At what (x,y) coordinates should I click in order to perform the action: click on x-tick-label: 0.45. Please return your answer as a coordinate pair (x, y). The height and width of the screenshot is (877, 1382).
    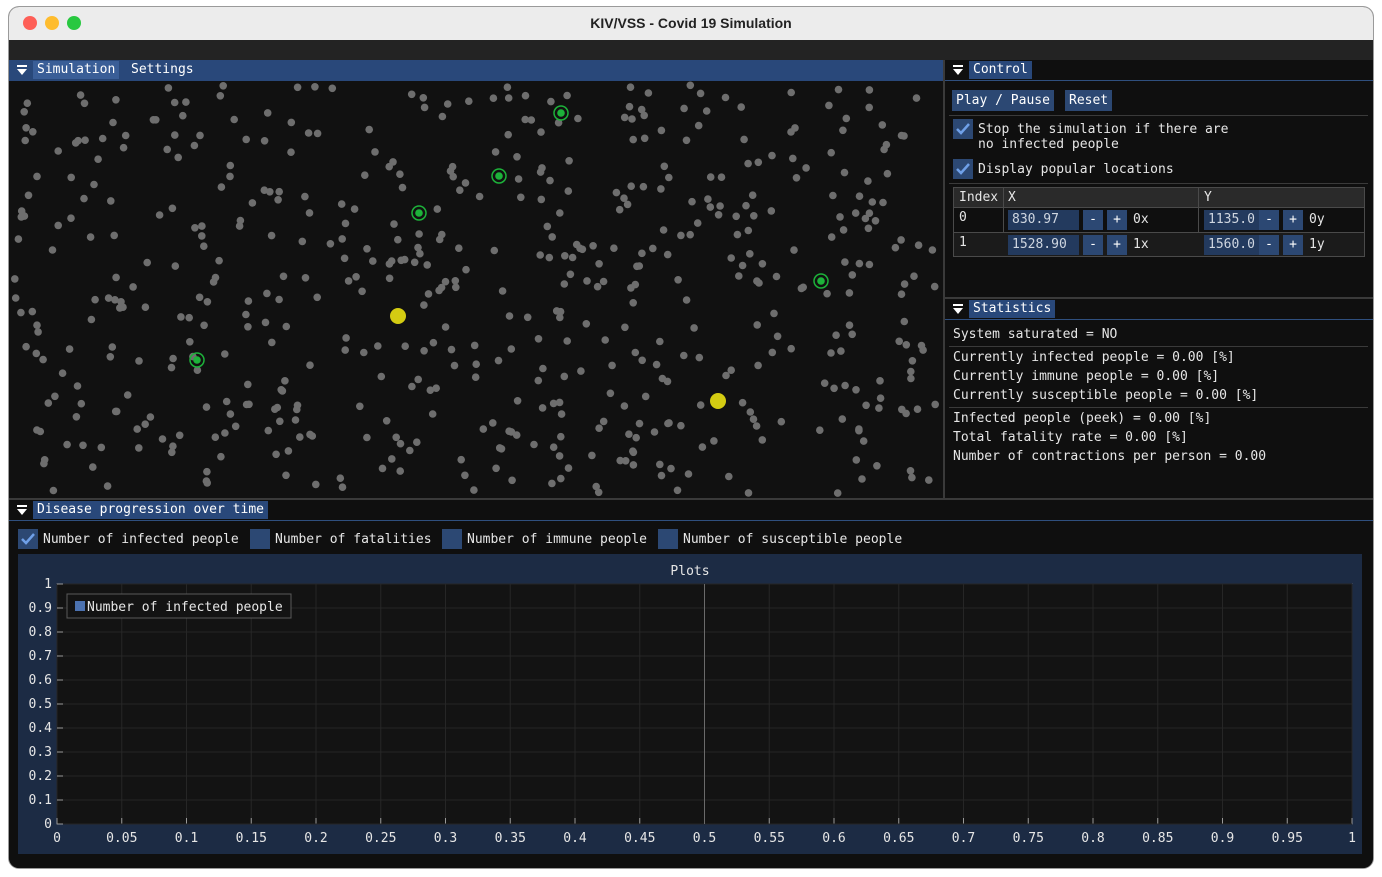
    Looking at the image, I should click on (639, 838).